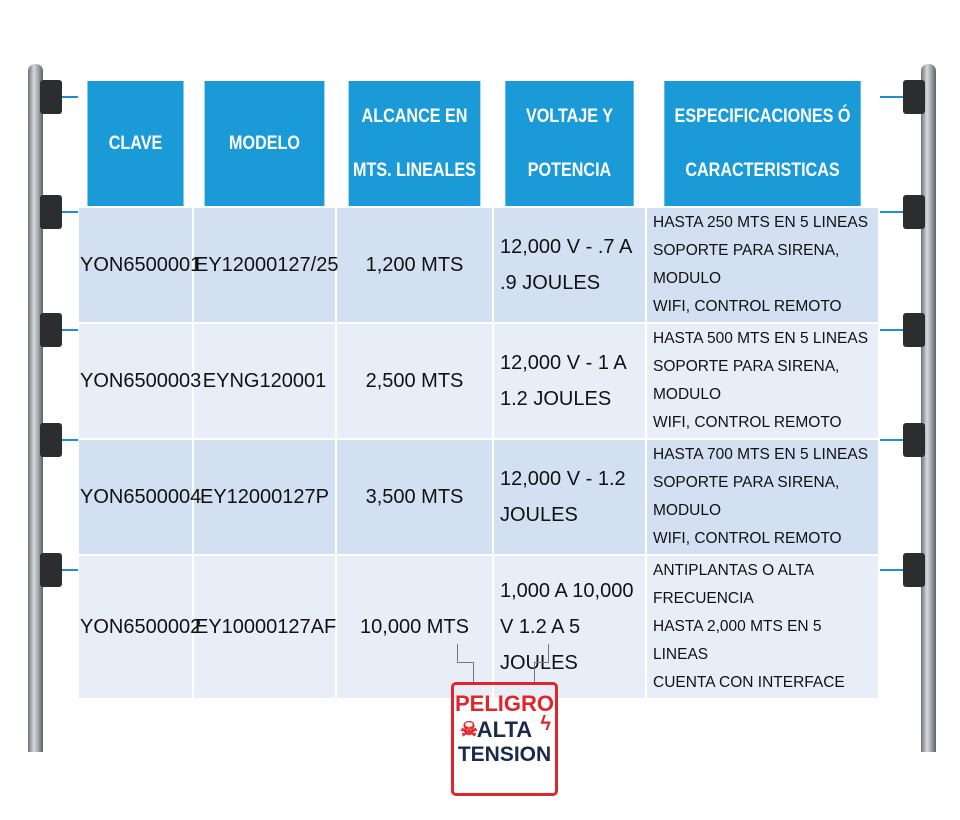  I want to click on sign-hanger-right, so click(541, 653).